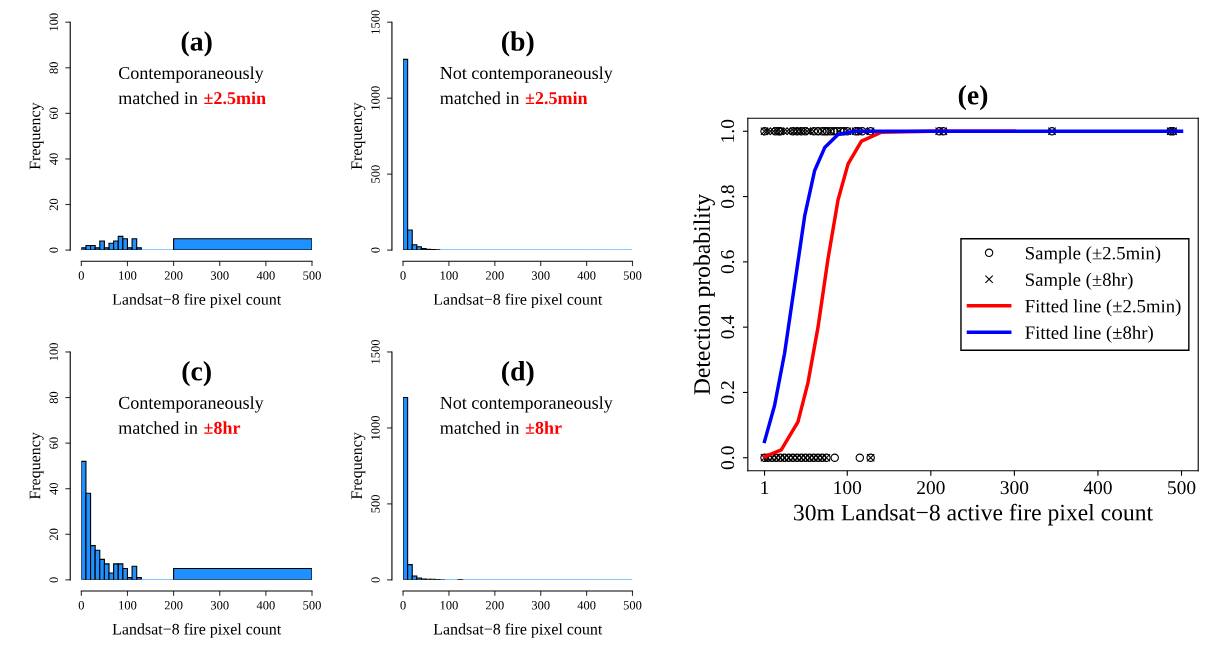 This screenshot has height=653, width=1214. What do you see at coordinates (1093, 255) in the screenshot?
I see `legend-label: Sample (±2.5min)` at bounding box center [1093, 255].